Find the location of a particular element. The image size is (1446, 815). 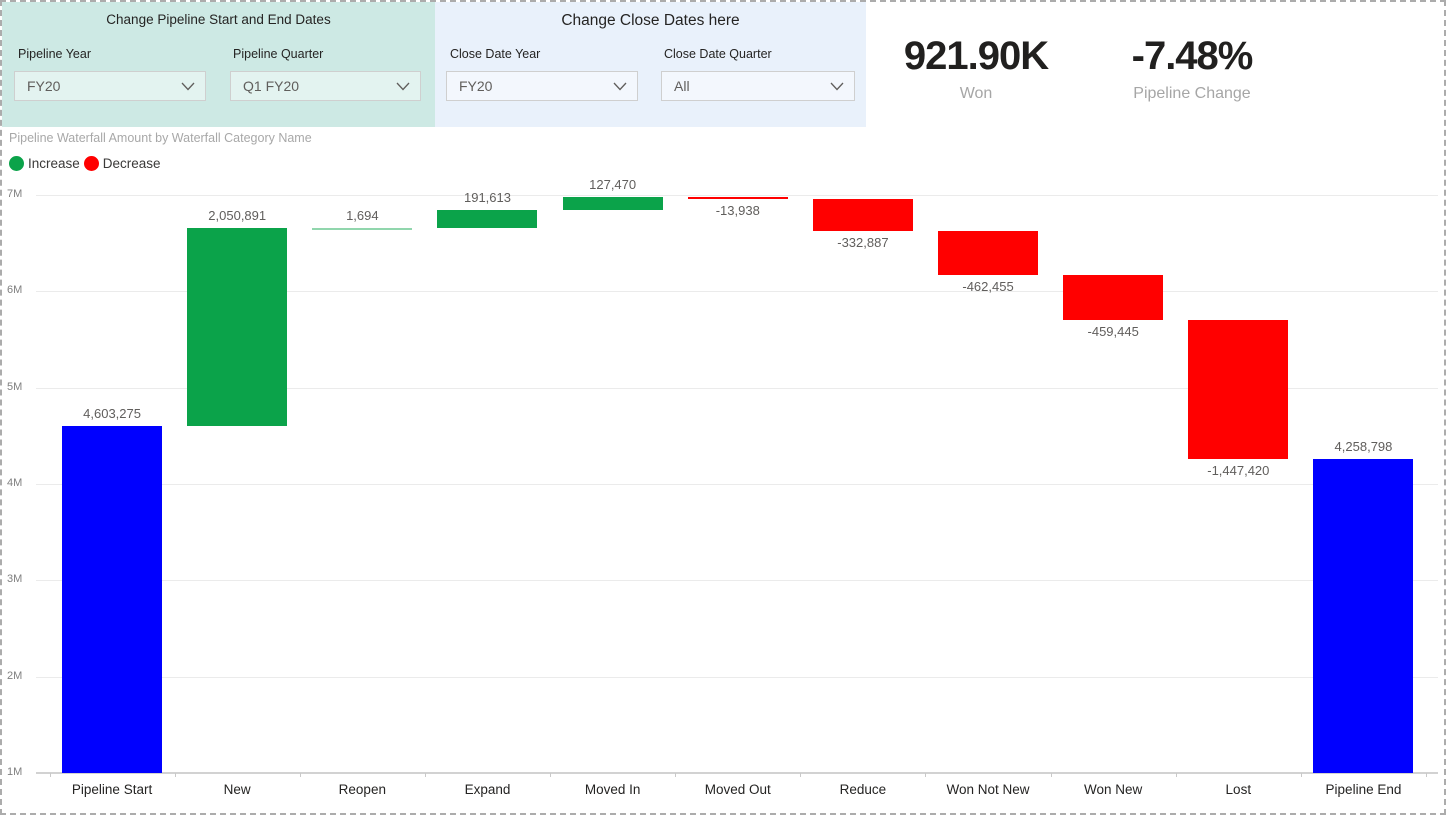

y-axis-label-4M: 4M is located at coordinates (15, 483).